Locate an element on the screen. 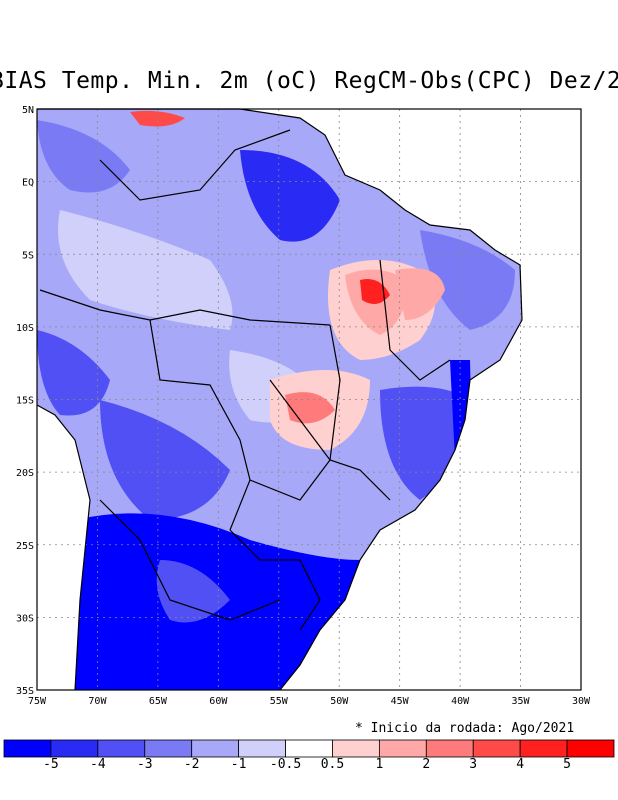 This screenshot has width=618, height=800. y-tick-label: 20S is located at coordinates (25, 473).